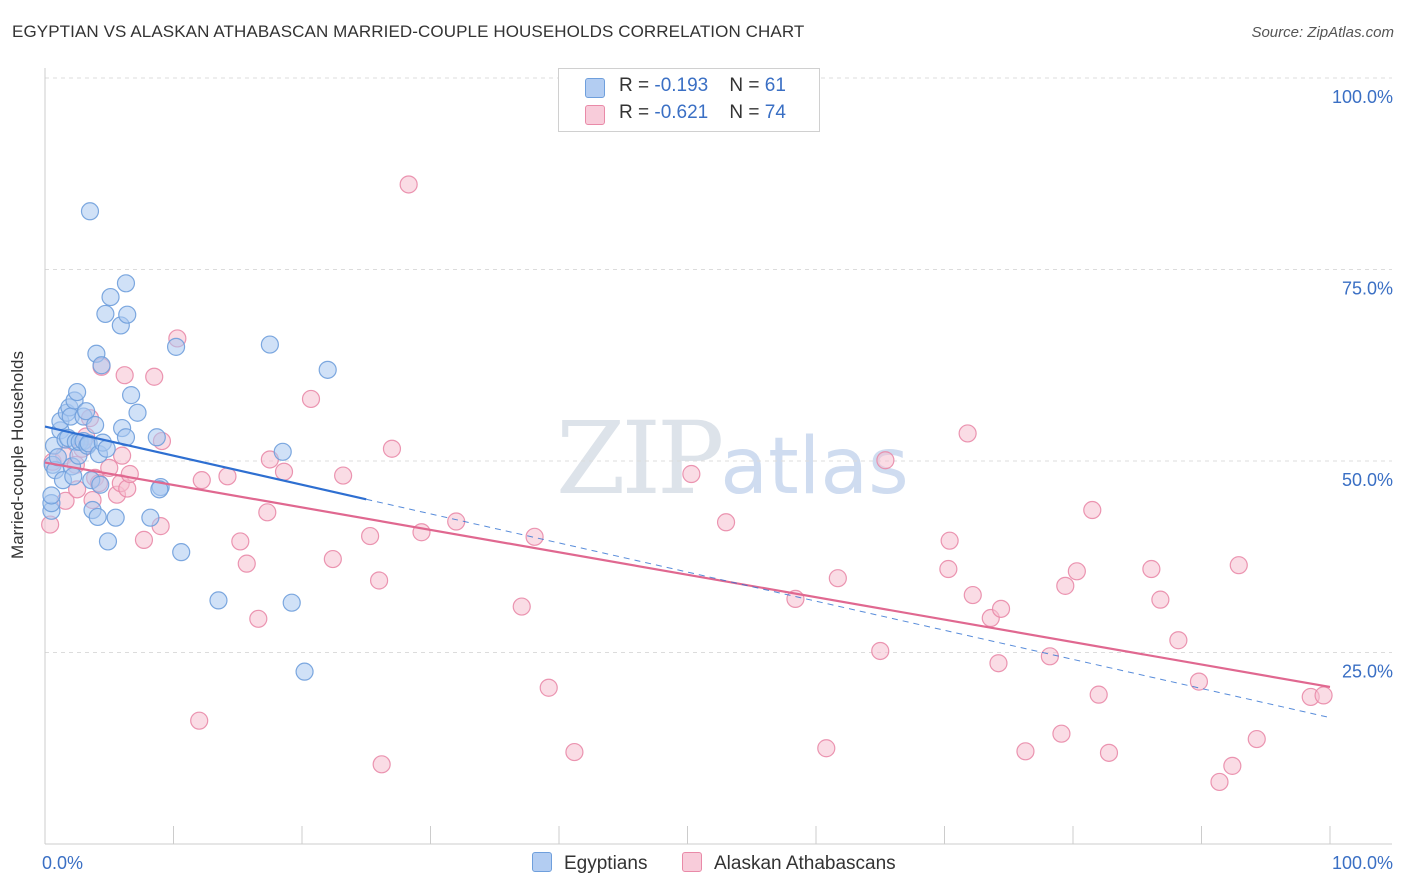 This screenshot has width=1406, height=892. Describe the element at coordinates (747, 85) in the screenshot. I see `legend-n-label: N =` at that location.